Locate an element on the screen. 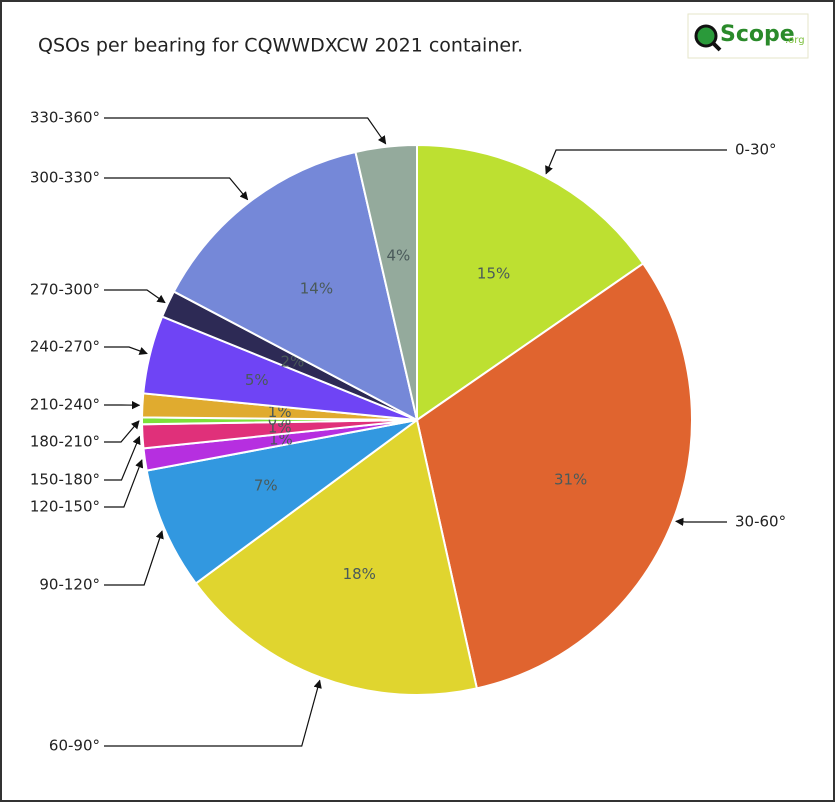 The width and height of the screenshot is (835, 806). category-label: 300-330° is located at coordinates (65, 178).